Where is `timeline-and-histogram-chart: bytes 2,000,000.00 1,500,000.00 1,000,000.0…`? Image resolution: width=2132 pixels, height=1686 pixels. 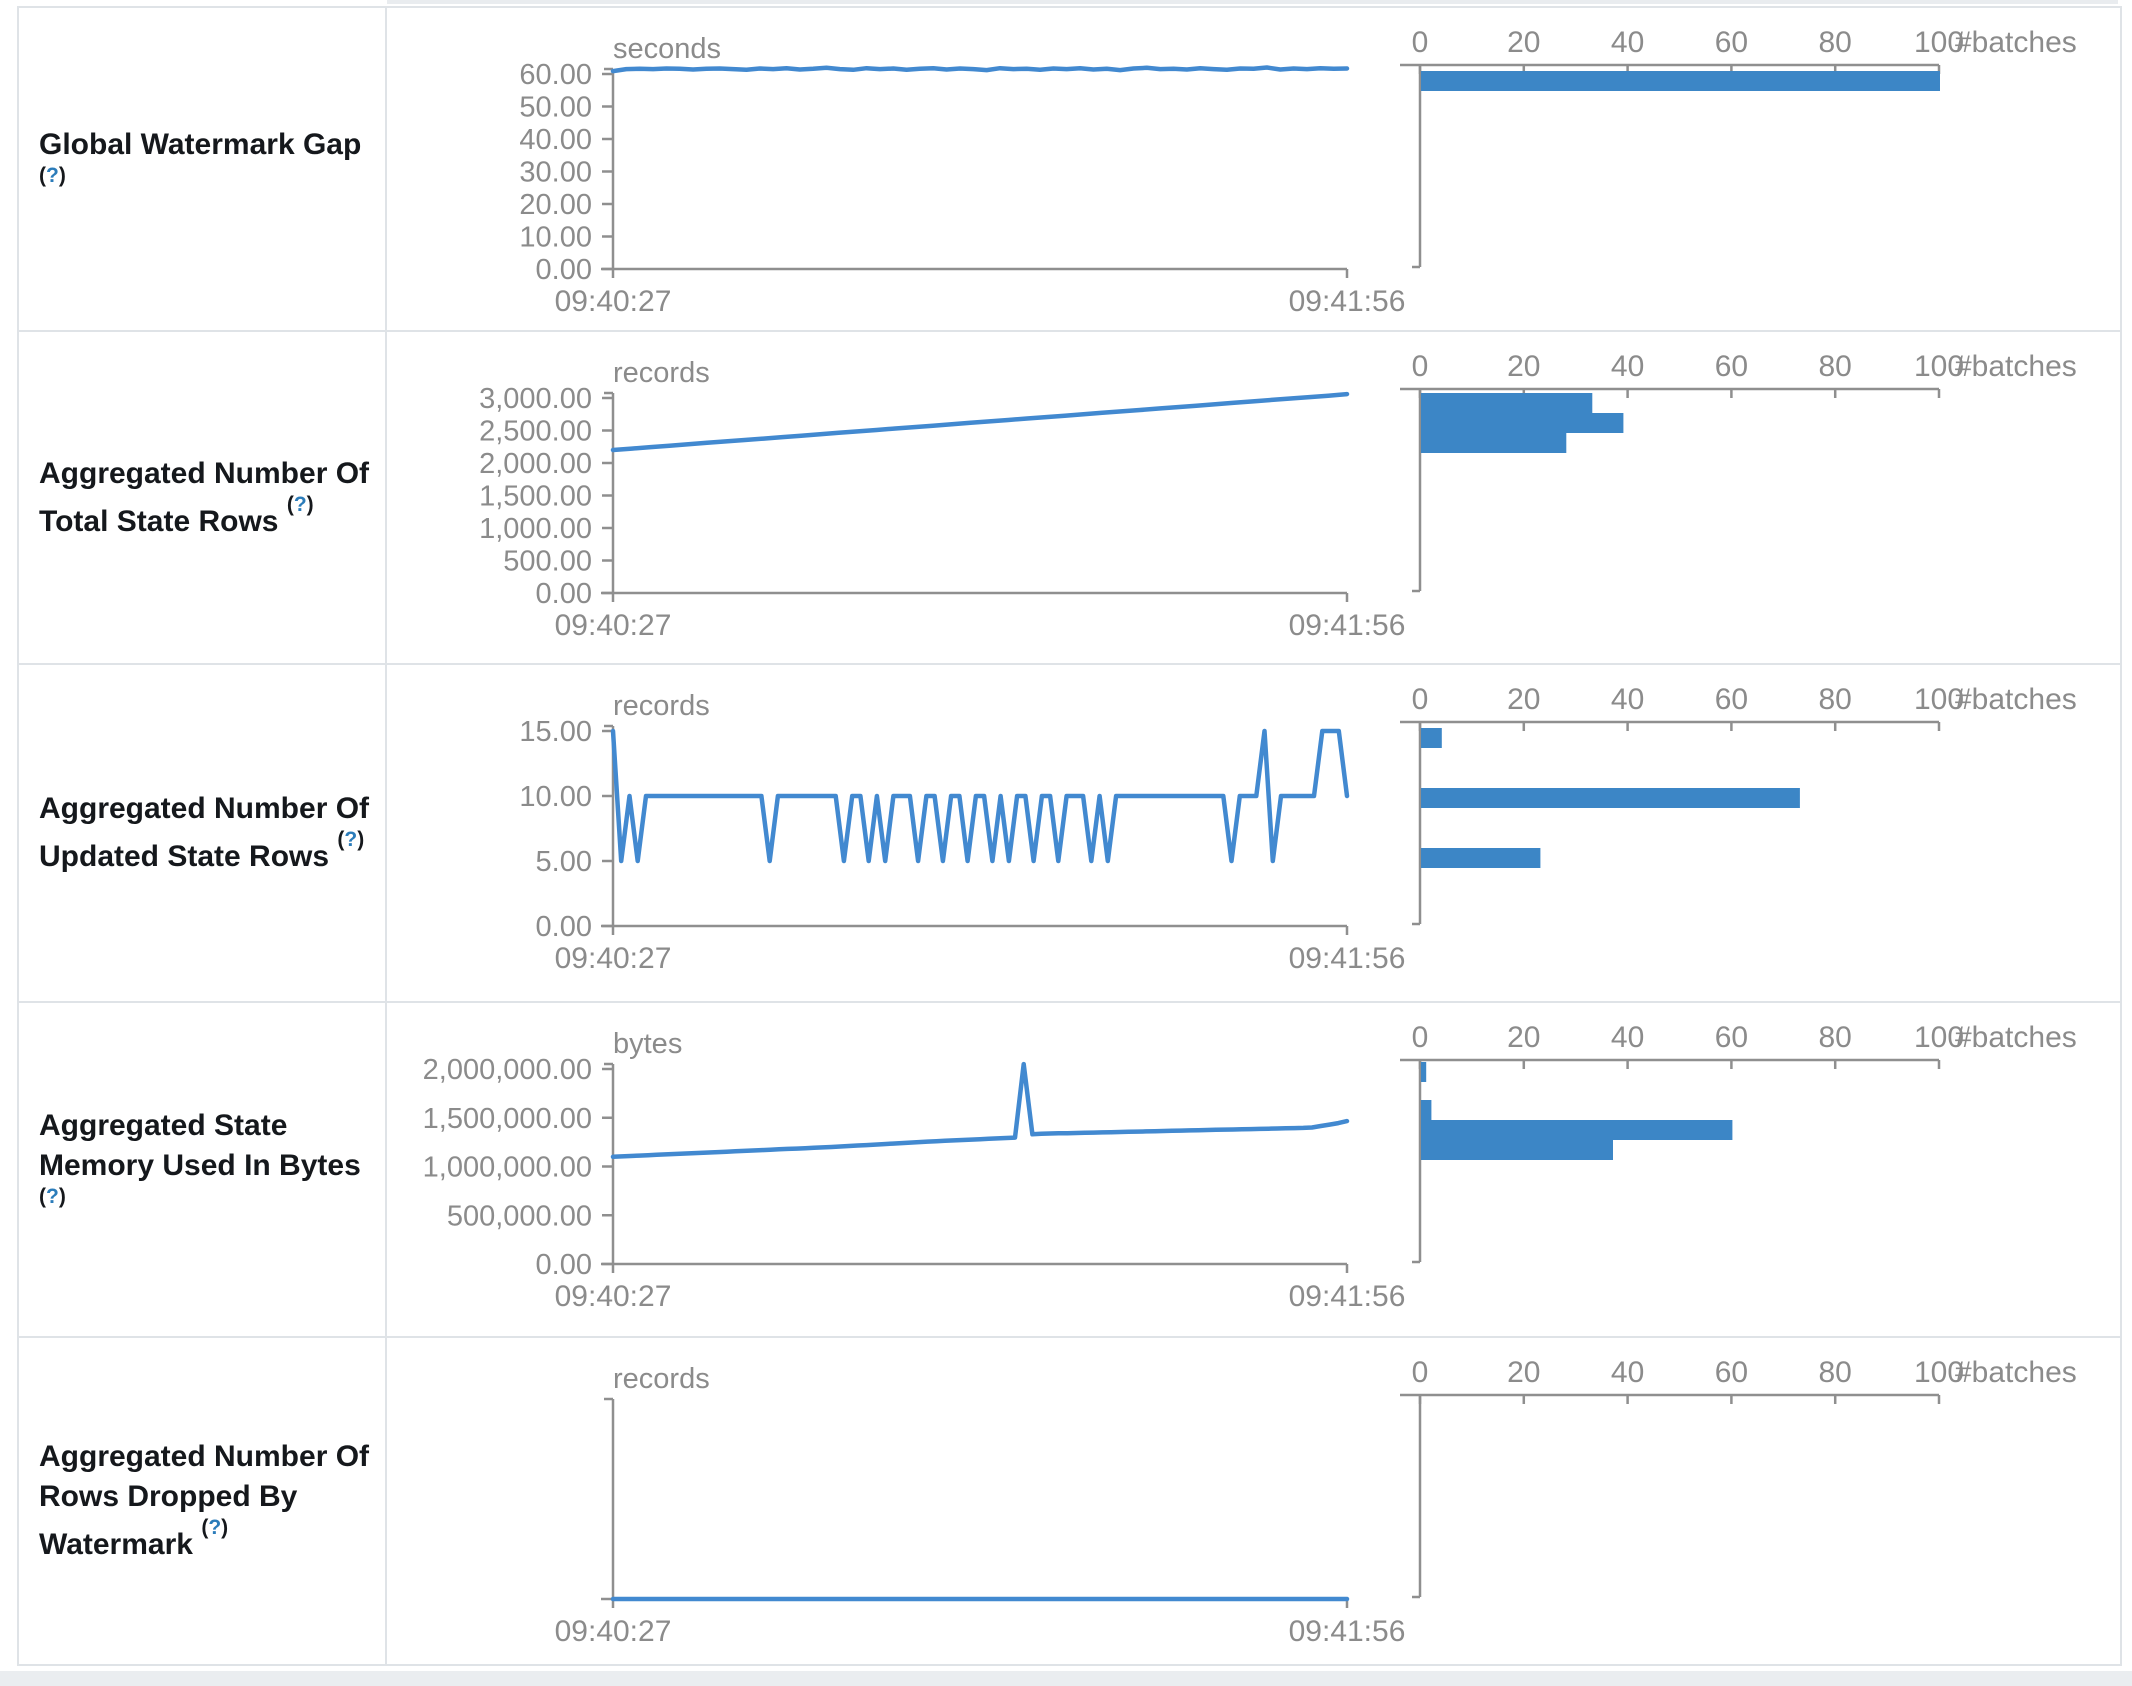
timeline-and-histogram-chart: bytes 2,000,000.00 1,500,000.00 1,000,000.0… is located at coordinates (1250, 1167).